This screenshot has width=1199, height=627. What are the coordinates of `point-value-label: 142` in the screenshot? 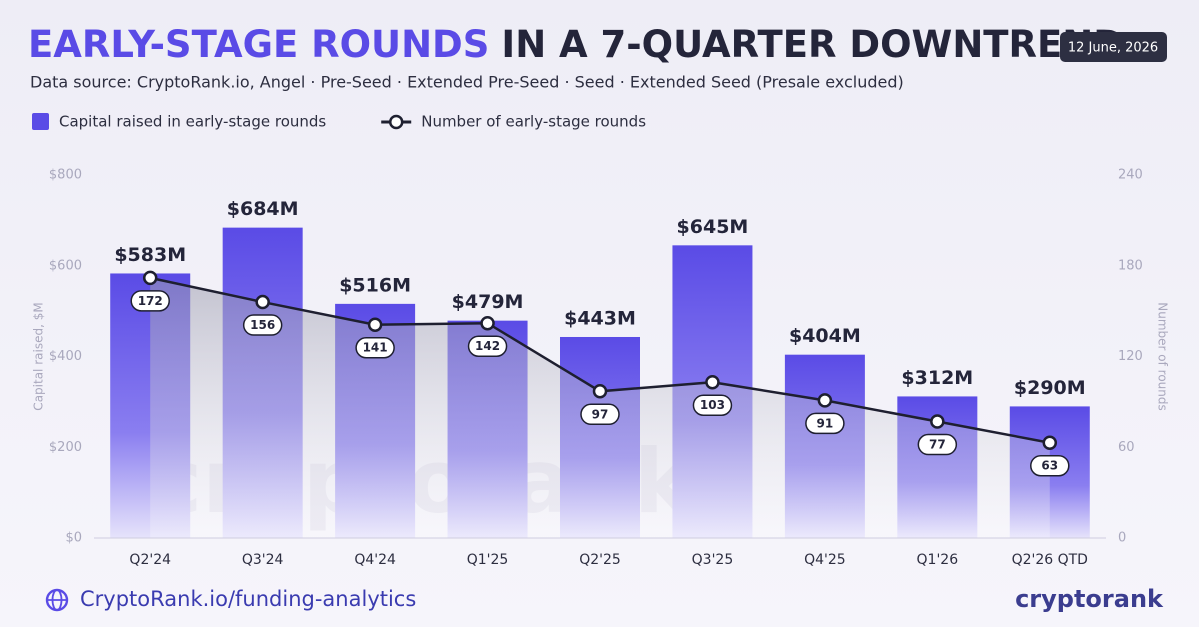 It's located at (487, 346).